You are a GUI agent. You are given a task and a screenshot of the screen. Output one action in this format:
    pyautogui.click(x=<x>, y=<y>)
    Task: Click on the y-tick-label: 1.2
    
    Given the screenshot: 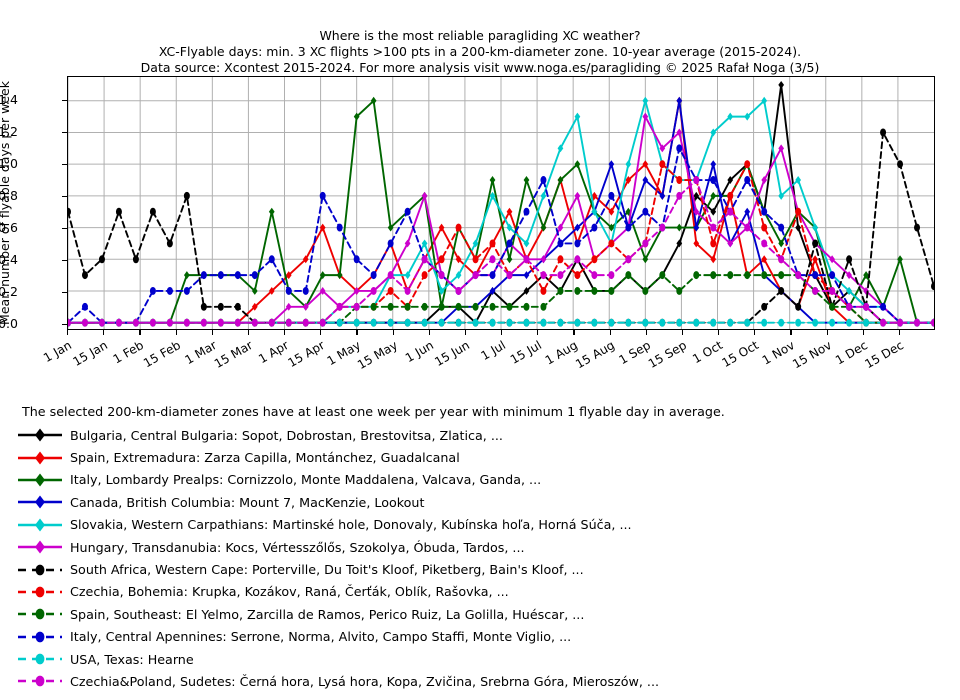 What is the action you would take?
    pyautogui.click(x=9, y=131)
    